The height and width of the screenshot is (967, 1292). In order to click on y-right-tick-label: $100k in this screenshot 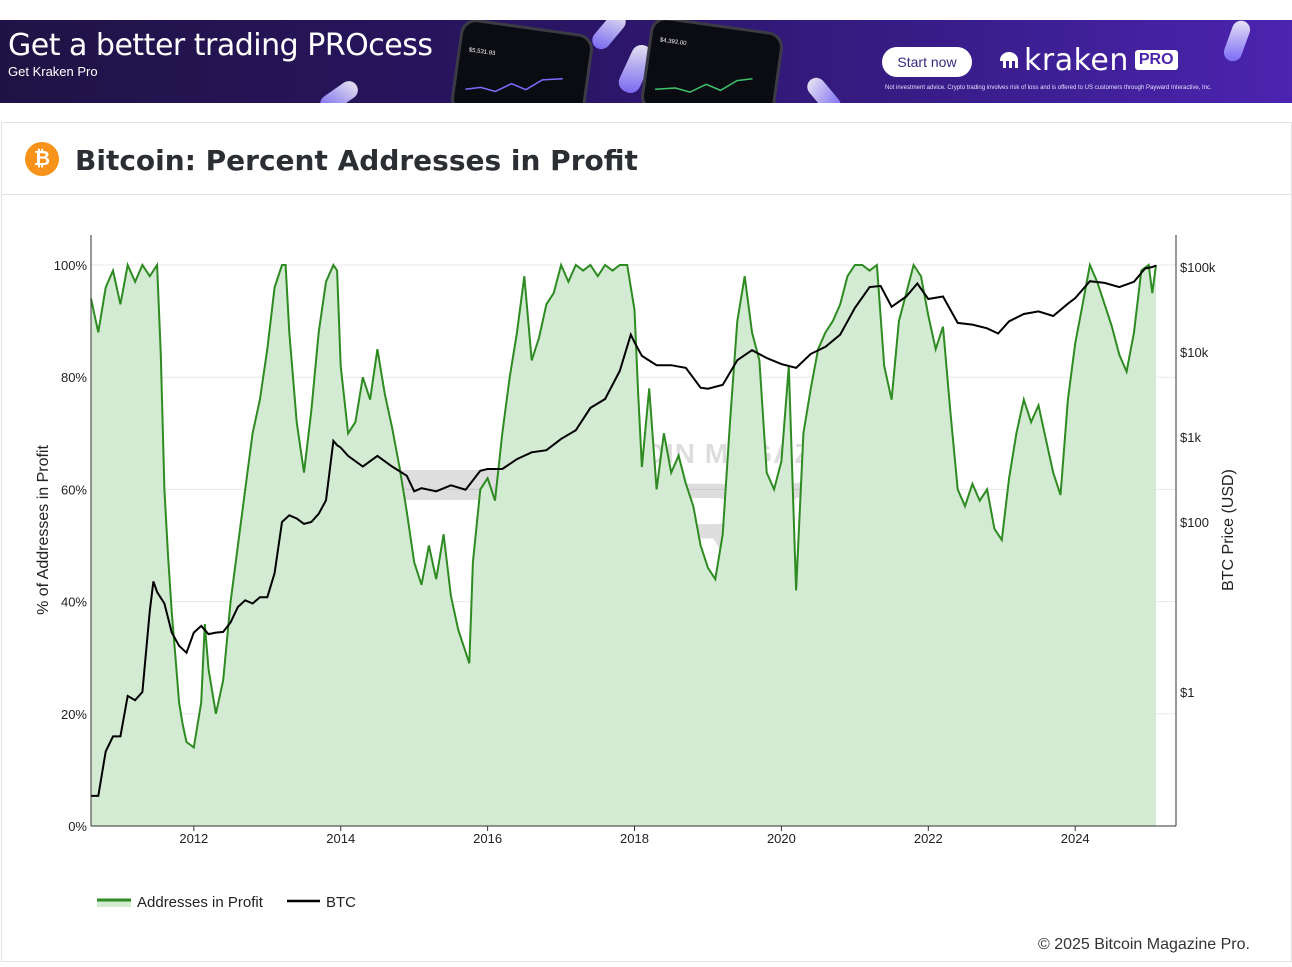, I will do `click(1198, 267)`.